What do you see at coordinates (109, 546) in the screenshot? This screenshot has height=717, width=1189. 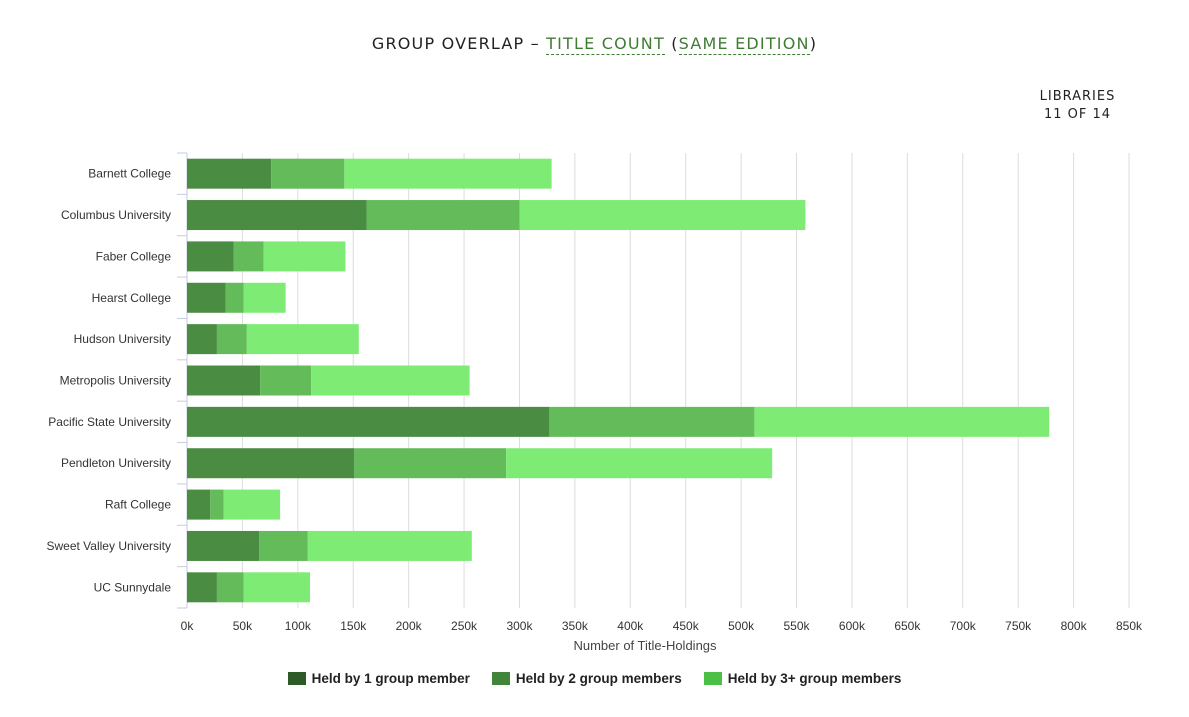 I see `y-category-label: Sweet Valley University` at bounding box center [109, 546].